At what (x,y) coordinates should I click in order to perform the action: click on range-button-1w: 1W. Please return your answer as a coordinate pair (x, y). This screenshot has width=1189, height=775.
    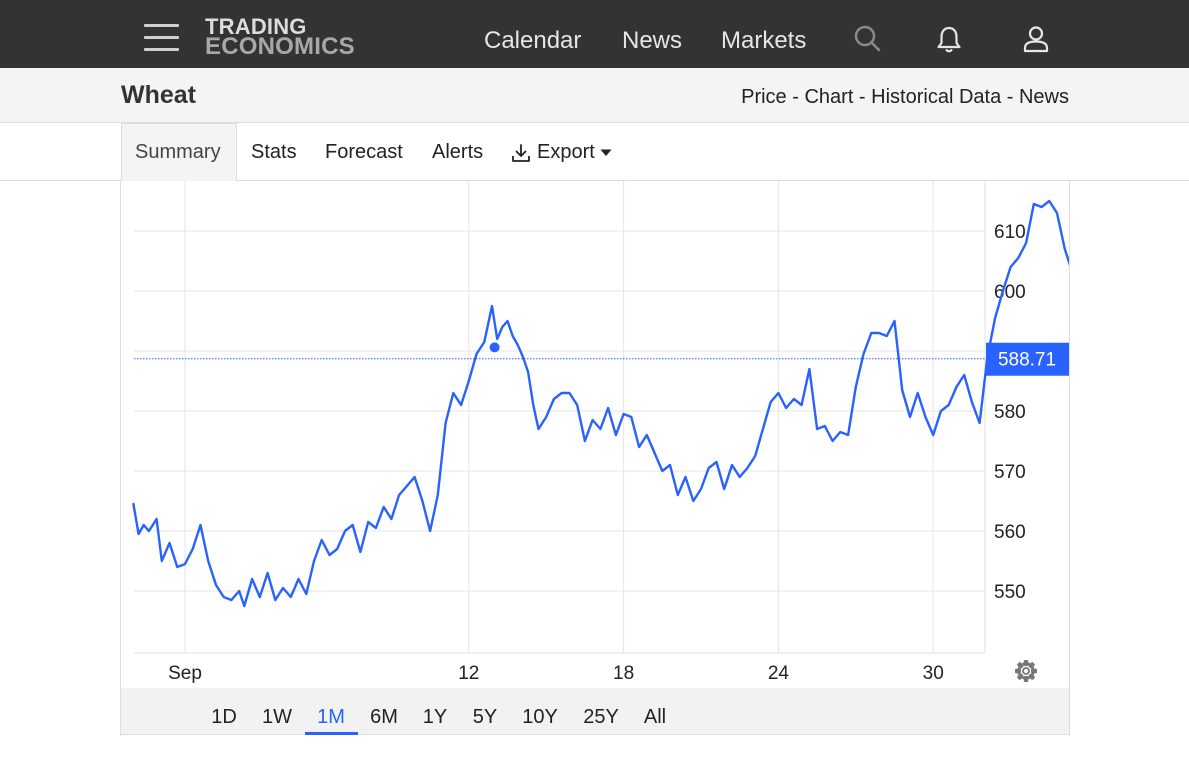
    Looking at the image, I should click on (277, 717).